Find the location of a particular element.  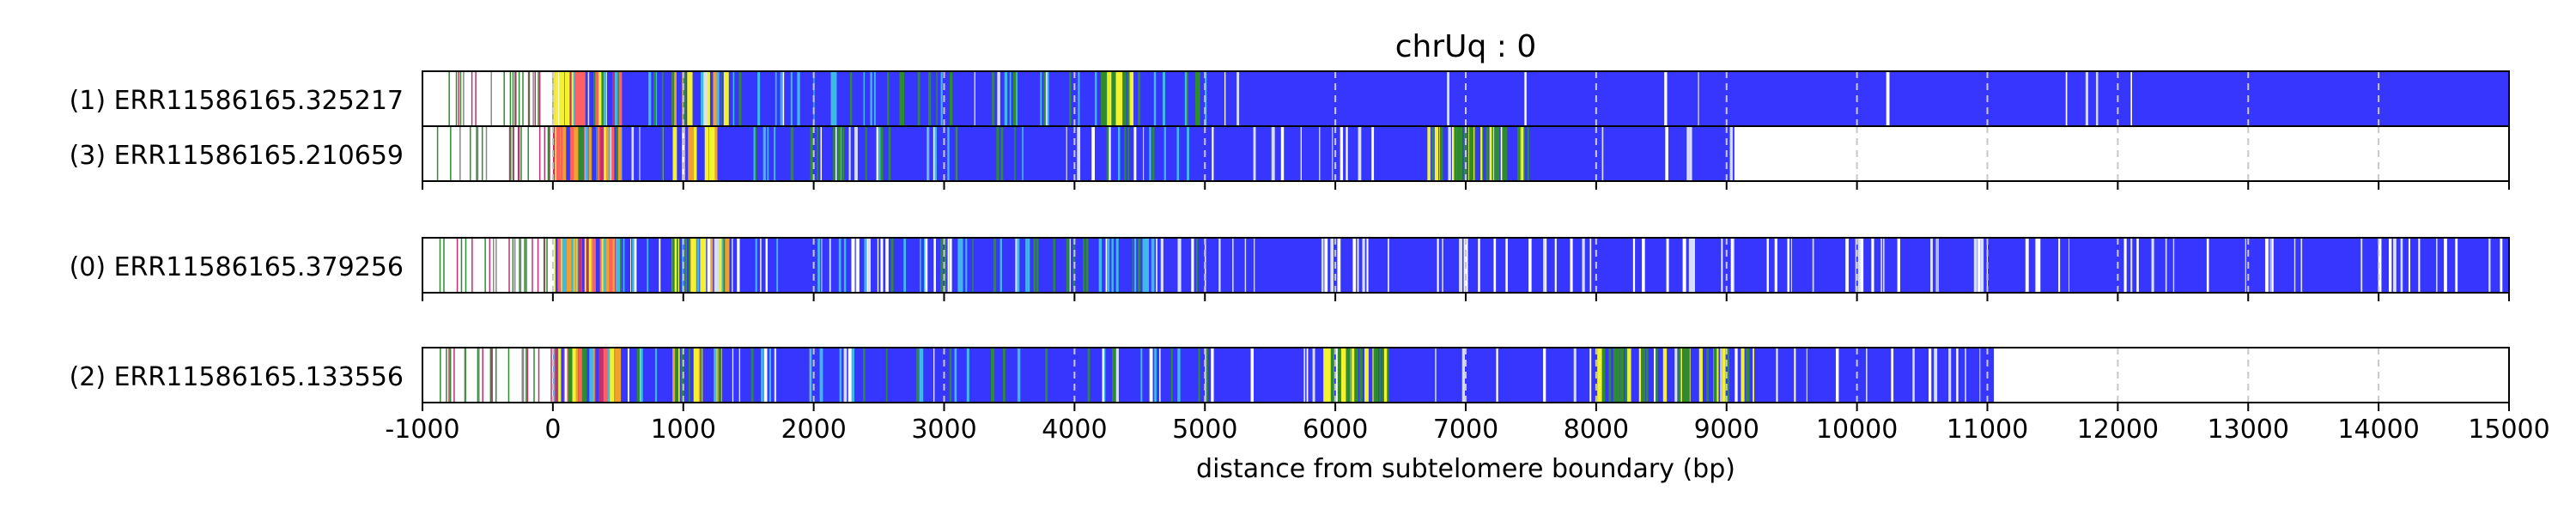

x-tick-label: 9000 is located at coordinates (1726, 430).